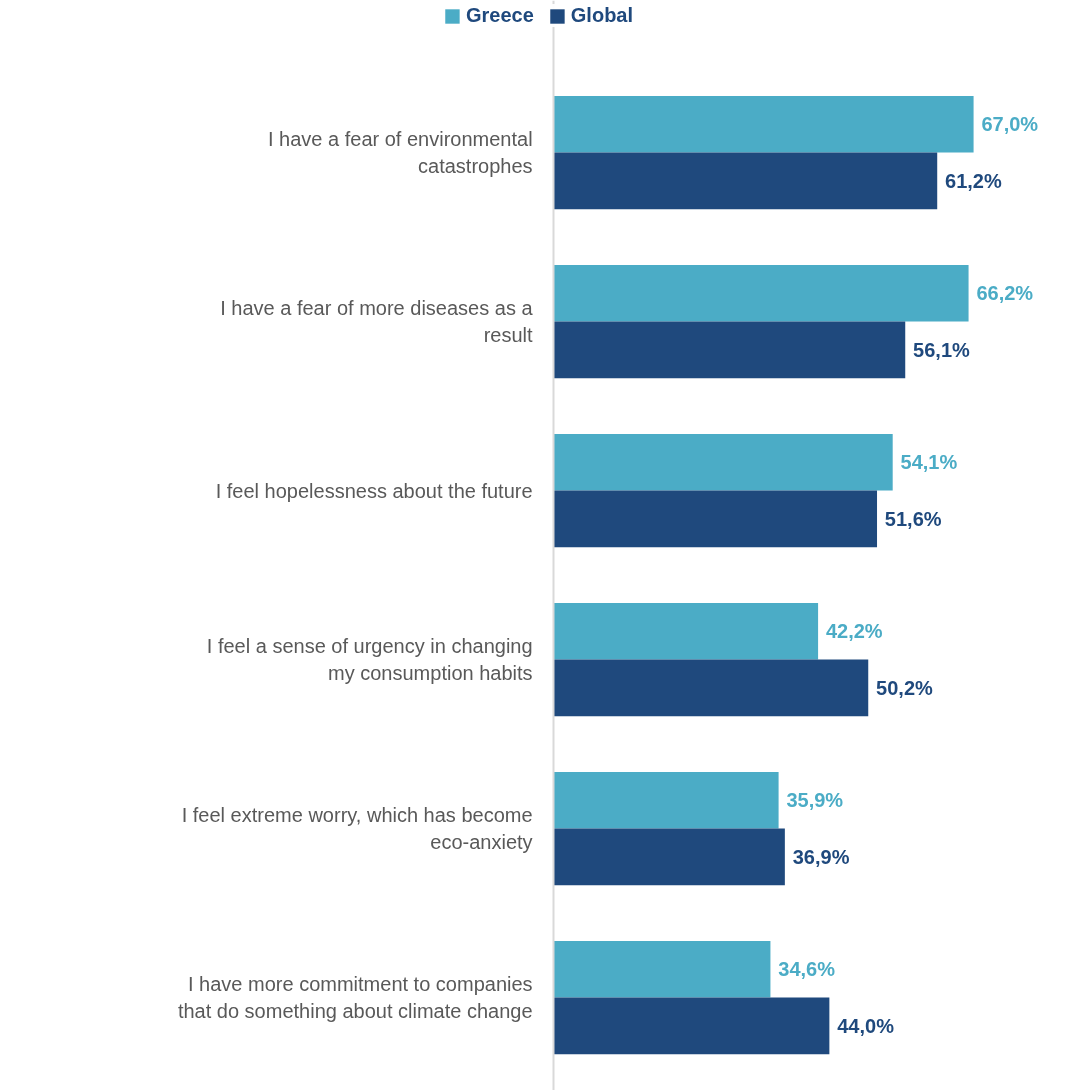  What do you see at coordinates (929, 462) in the screenshot?
I see `data-label: 54,1%` at bounding box center [929, 462].